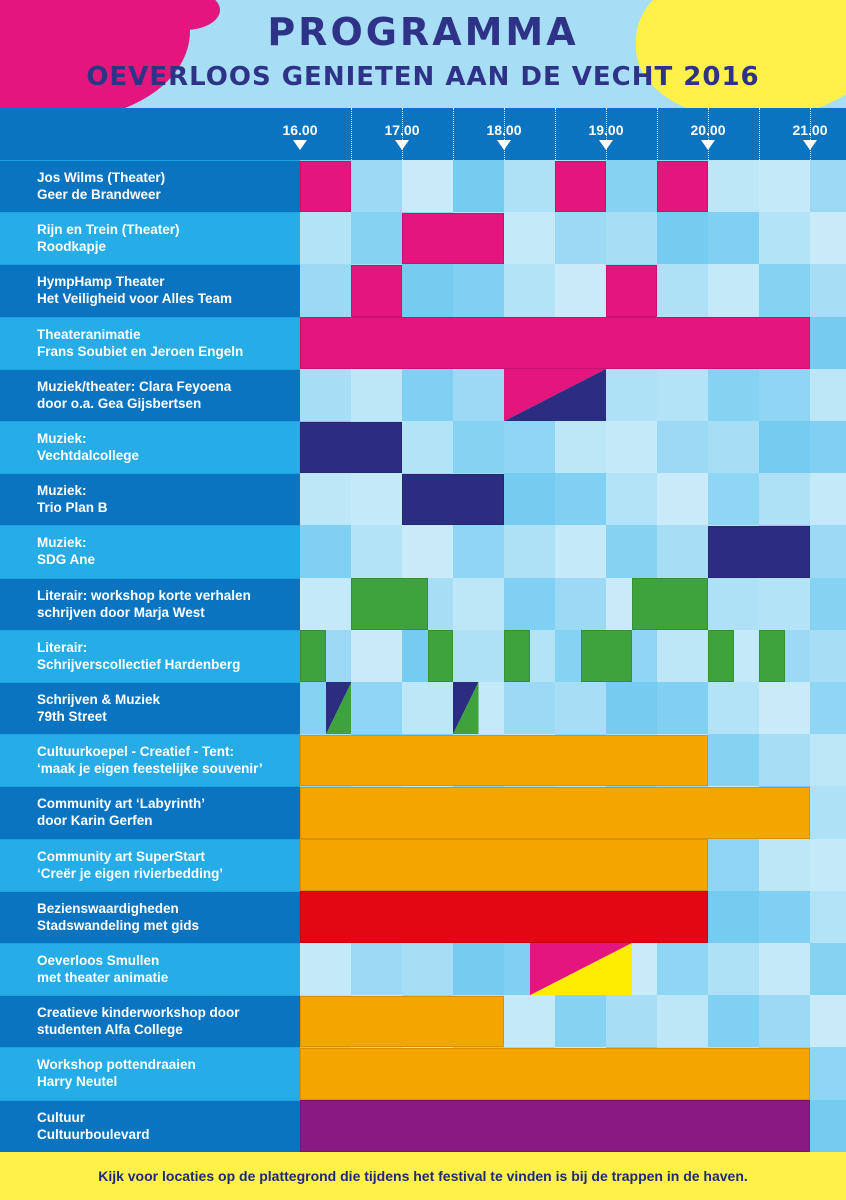 This screenshot has width=846, height=1200. Describe the element at coordinates (138, 1013) in the screenshot. I see `activity-name: Creatieve kinderworkshop door` at that location.